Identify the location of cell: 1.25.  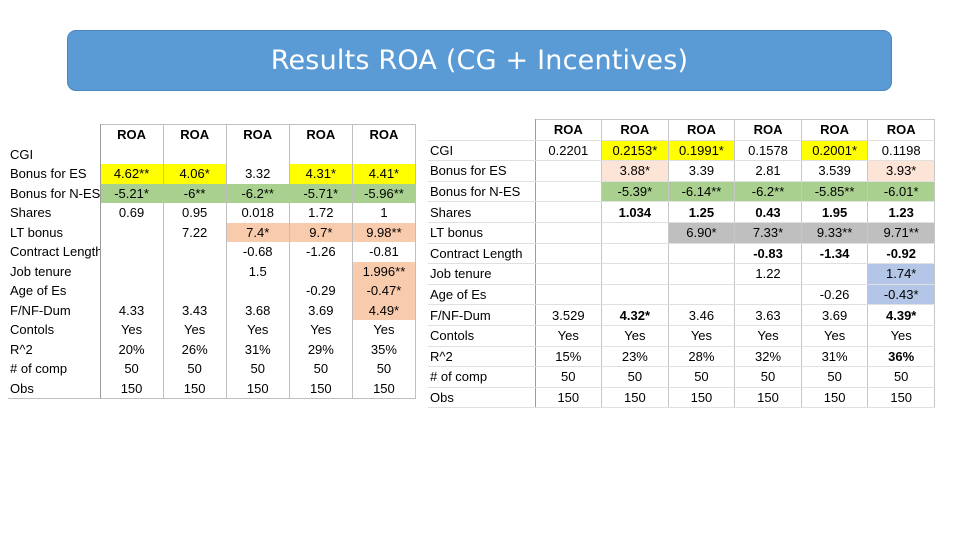
(702, 212).